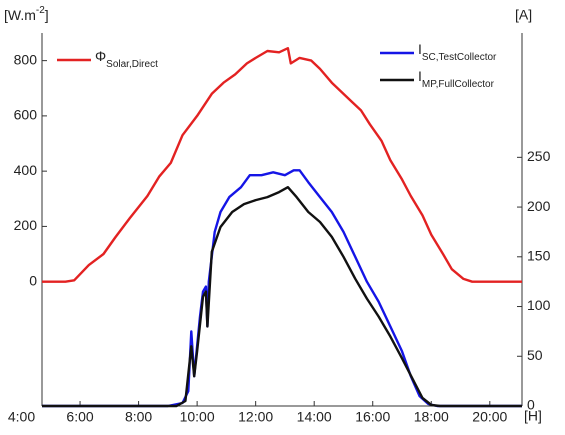  Describe the element at coordinates (26, 59) in the screenshot. I see `y-tick-label: 800` at that location.